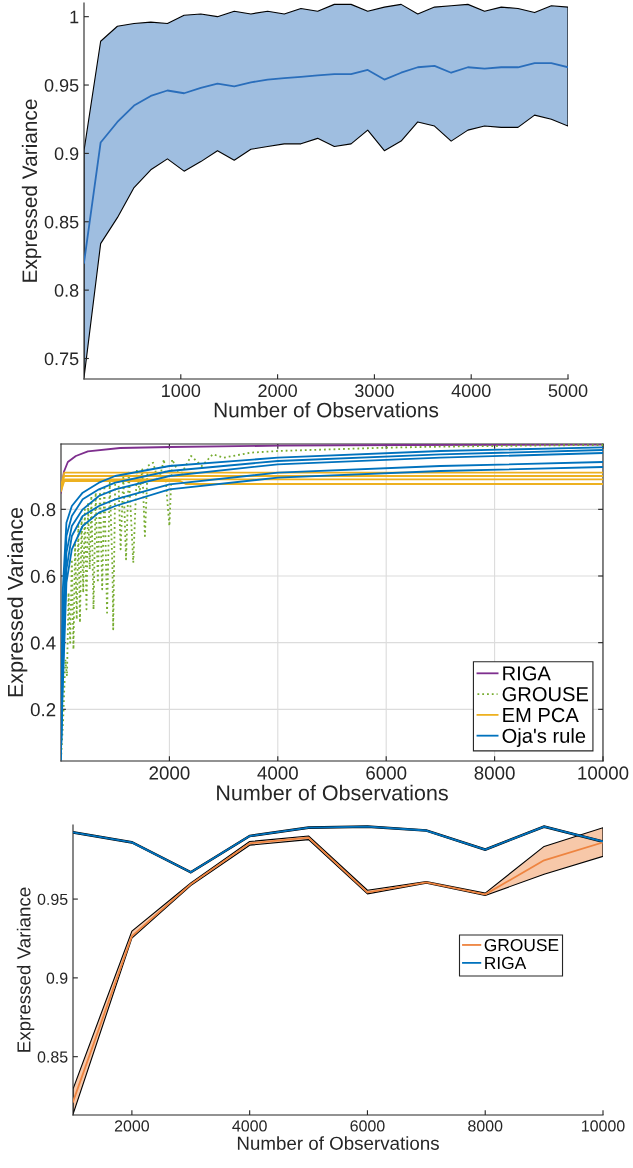 The image size is (633, 1168). What do you see at coordinates (43, 710) in the screenshot?
I see `y-tick-label: 0.2` at bounding box center [43, 710].